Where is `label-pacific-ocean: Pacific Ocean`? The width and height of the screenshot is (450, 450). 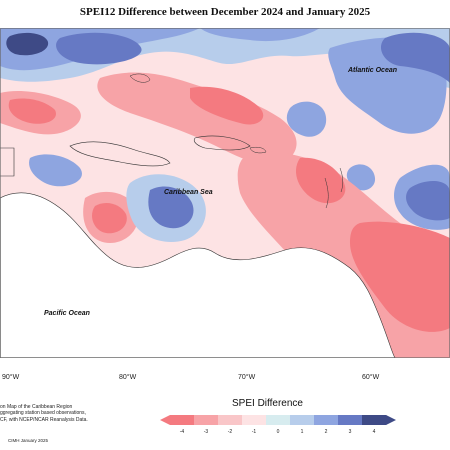
label-pacific-ocean: Pacific Ocean is located at coordinates (67, 313).